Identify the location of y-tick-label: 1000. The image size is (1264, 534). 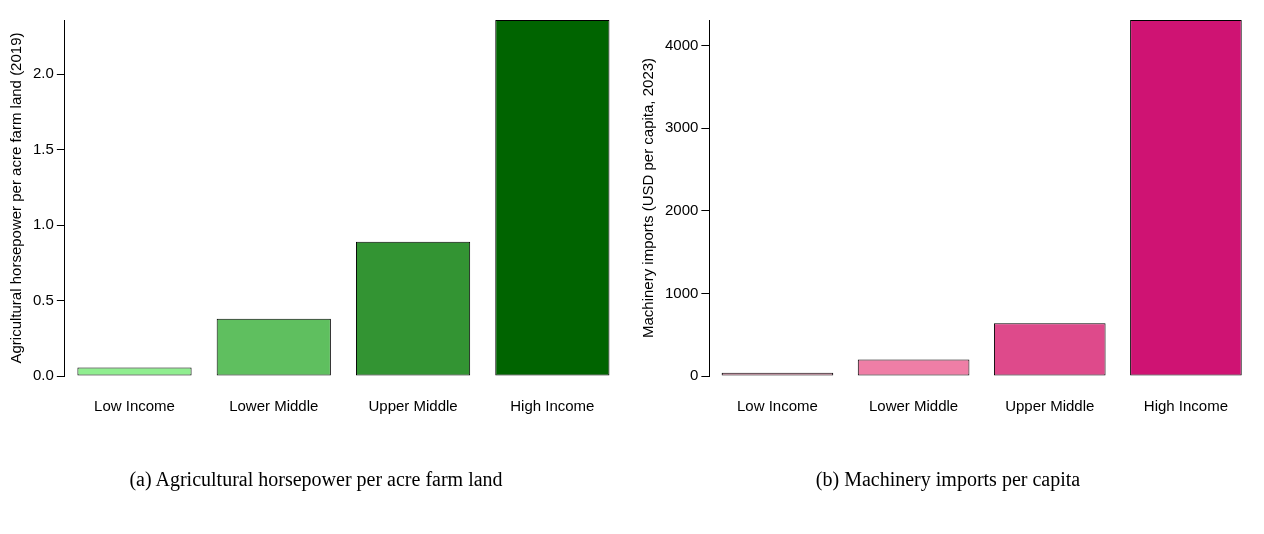
(681, 292).